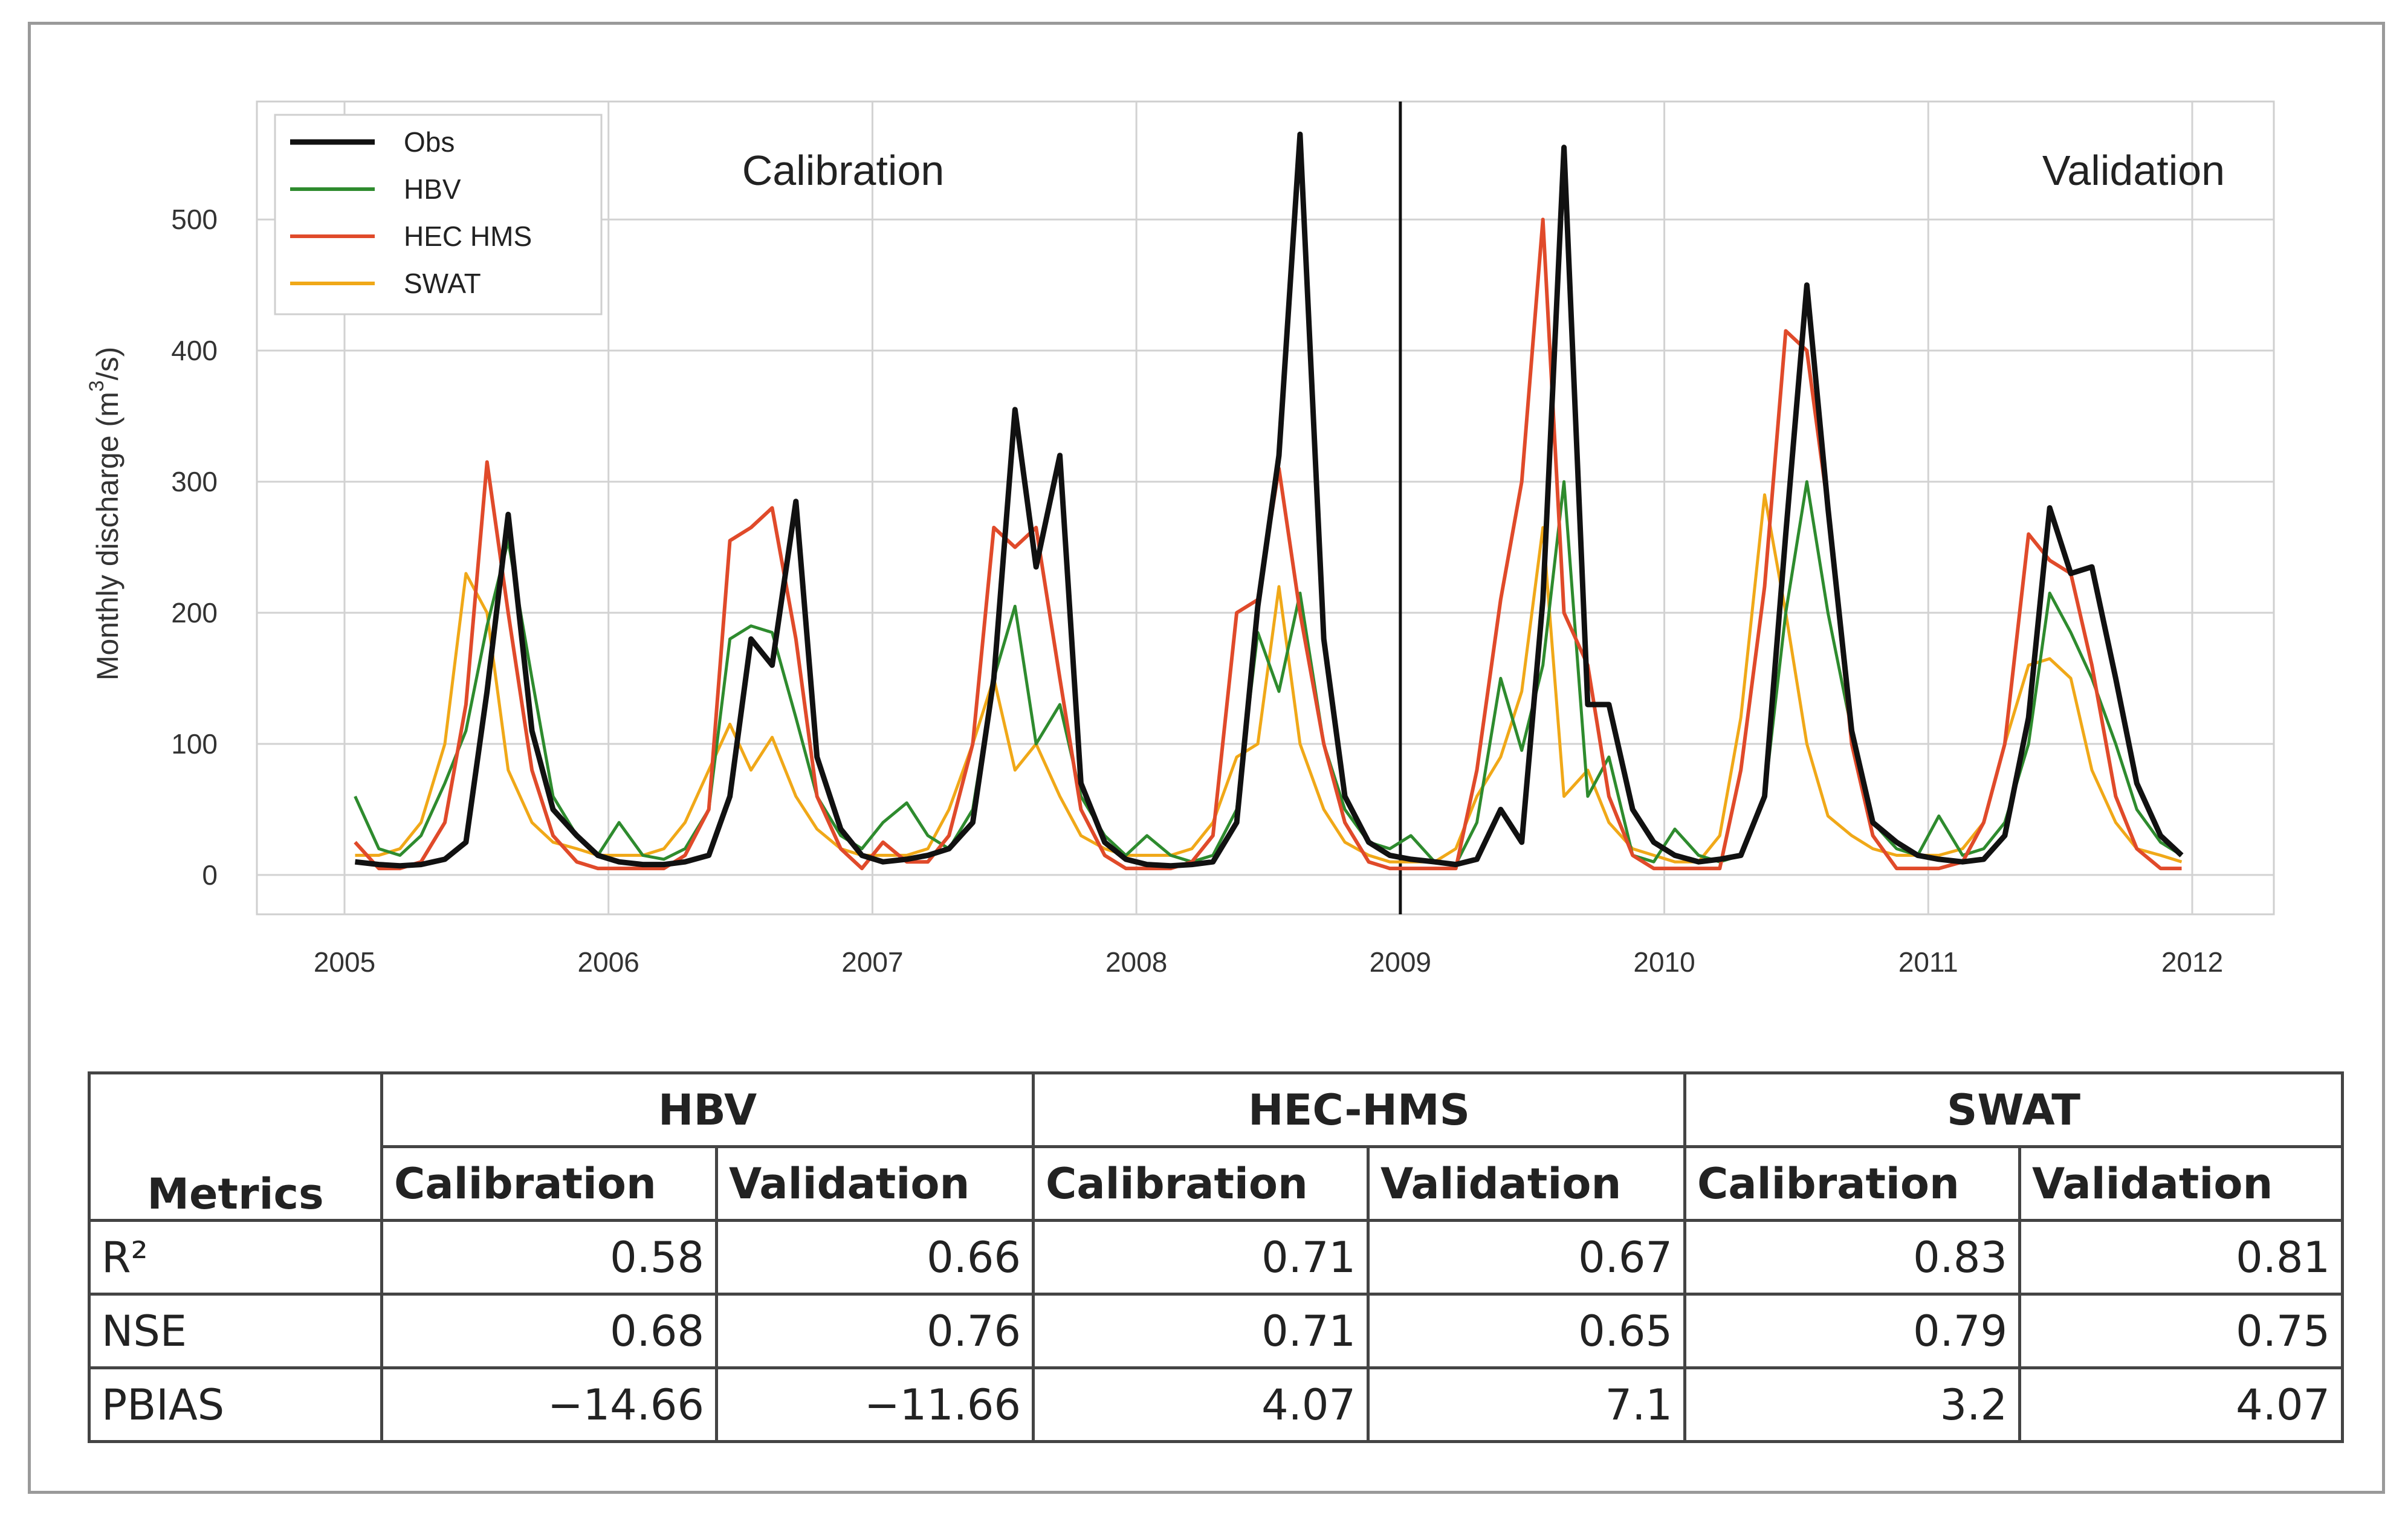 The width and height of the screenshot is (2408, 1518). I want to click on y-axis-label-superscript: 3, so click(96, 386).